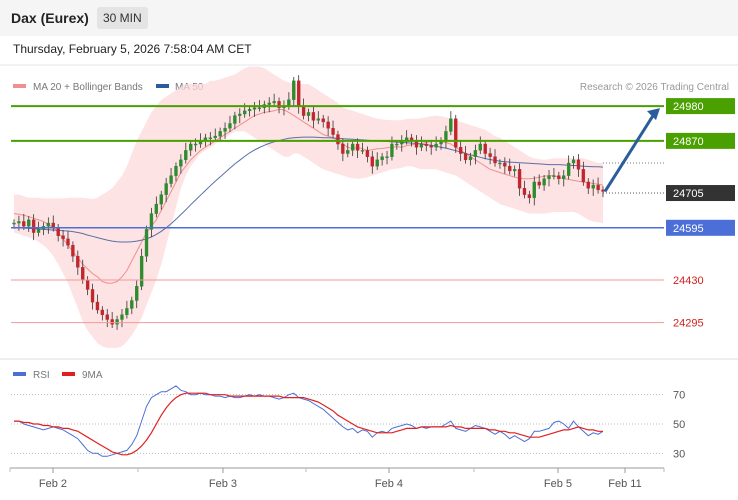 This screenshot has width=738, height=500. What do you see at coordinates (629, 153) in the screenshot?
I see `forecast-arrow` at bounding box center [629, 153].